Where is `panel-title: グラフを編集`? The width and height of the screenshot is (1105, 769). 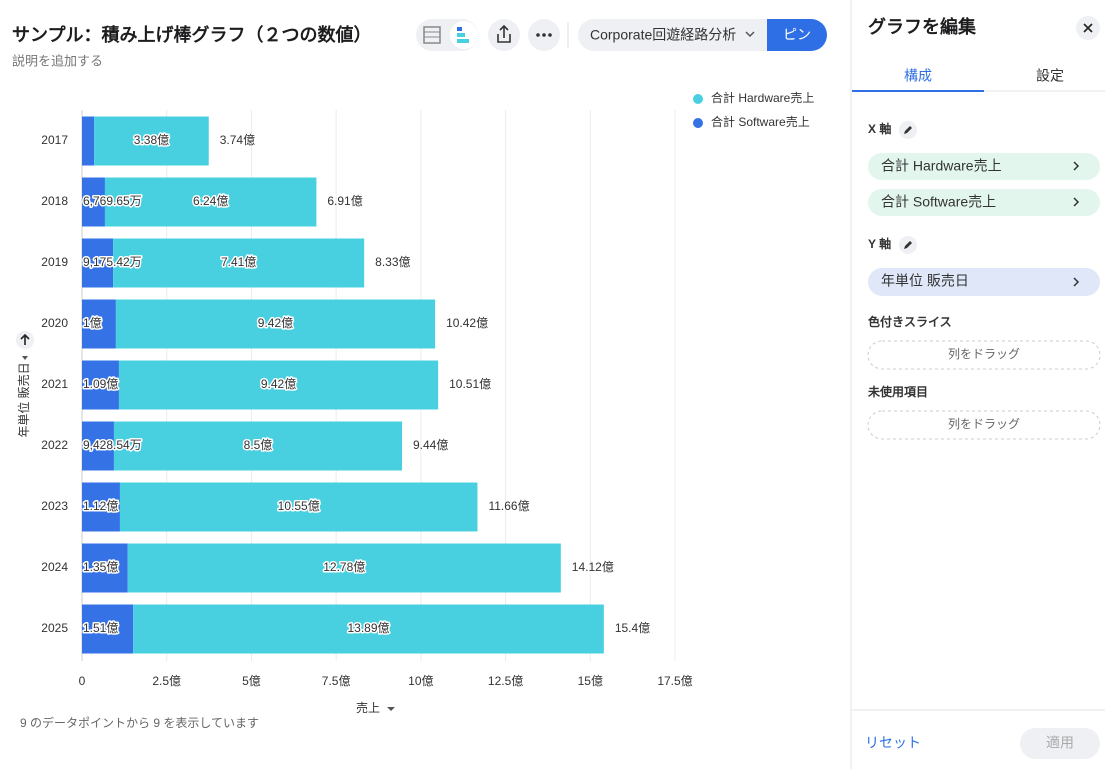 panel-title: グラフを編集 is located at coordinates (922, 26).